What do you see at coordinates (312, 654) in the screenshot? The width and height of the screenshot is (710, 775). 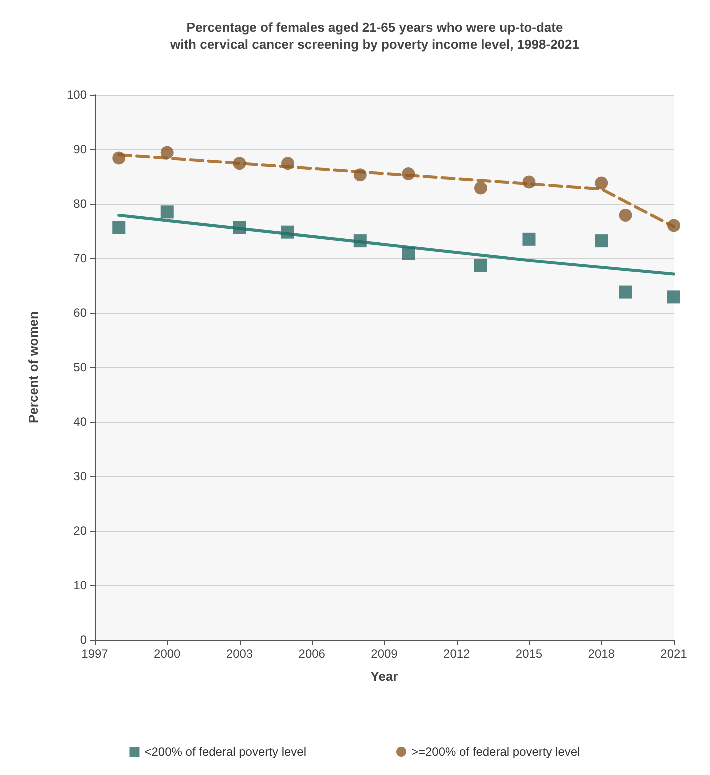 I see `x-tick-label: 2006` at bounding box center [312, 654].